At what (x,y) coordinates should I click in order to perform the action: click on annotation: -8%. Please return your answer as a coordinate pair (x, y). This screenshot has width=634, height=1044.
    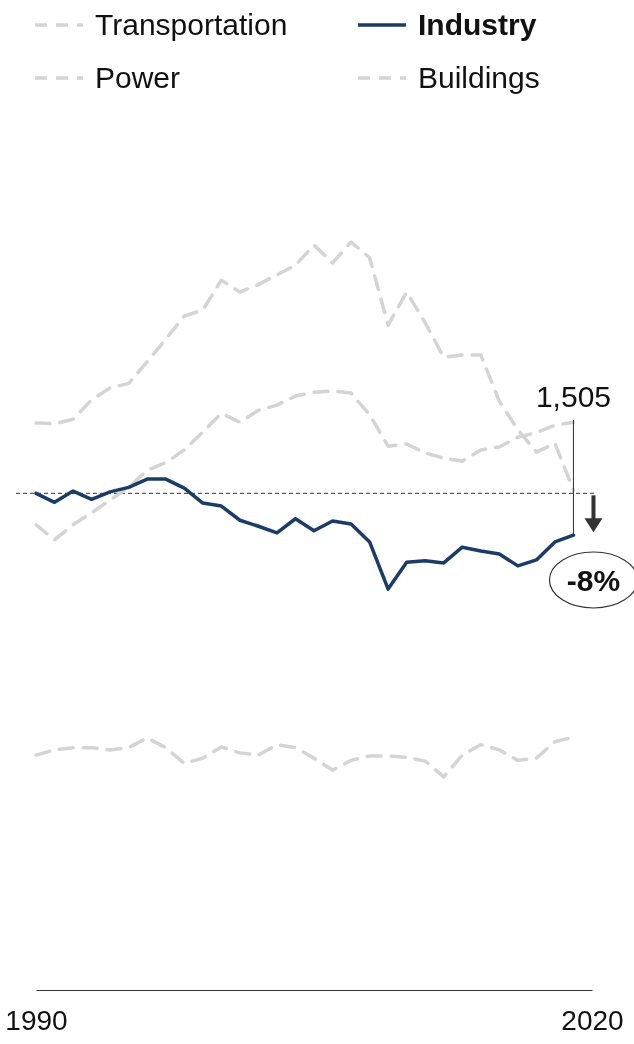
    Looking at the image, I should click on (593, 580).